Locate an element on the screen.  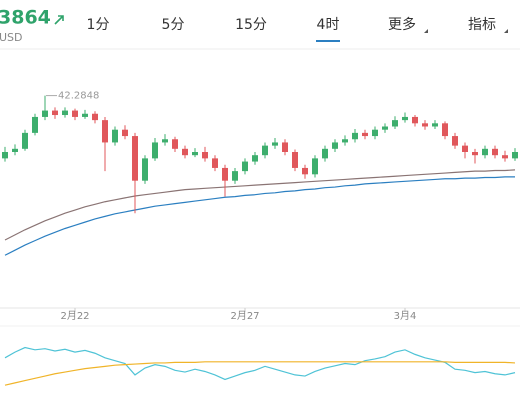
tab: 5分 is located at coordinates (173, 25).